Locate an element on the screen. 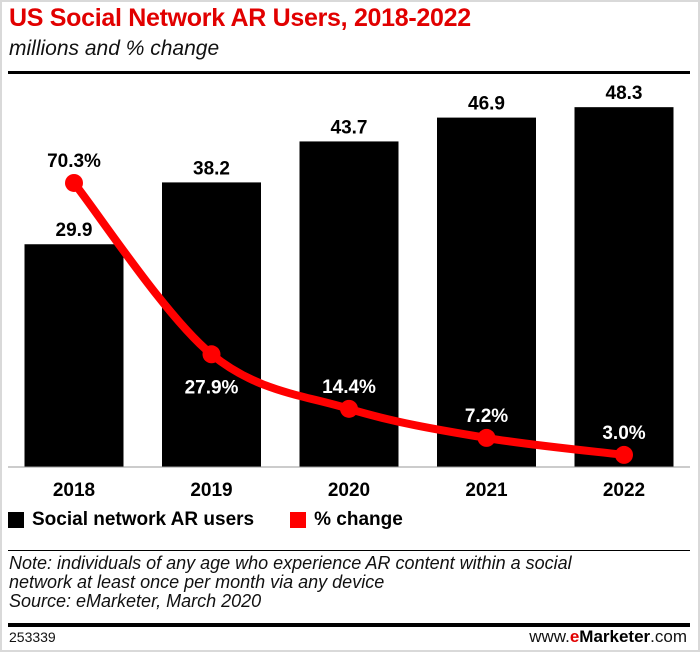 This screenshot has width=700, height=652. bar-2018 is located at coordinates (74, 355).